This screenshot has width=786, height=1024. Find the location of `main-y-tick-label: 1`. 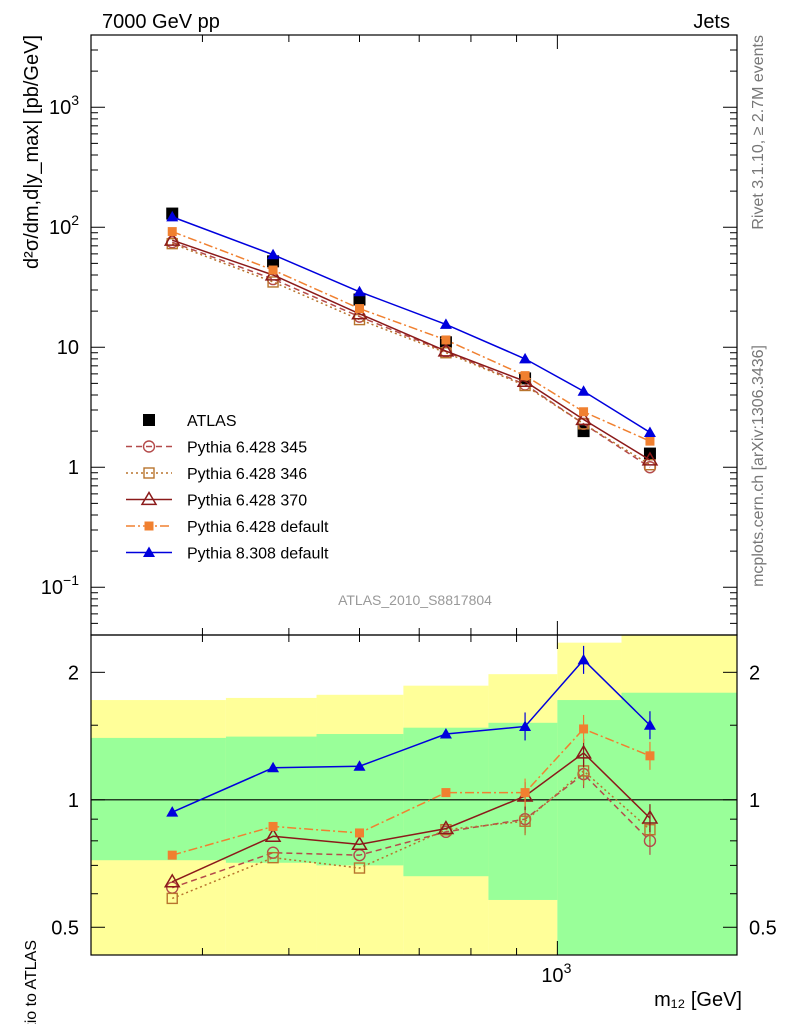

main-y-tick-label: 1 is located at coordinates (73, 468).